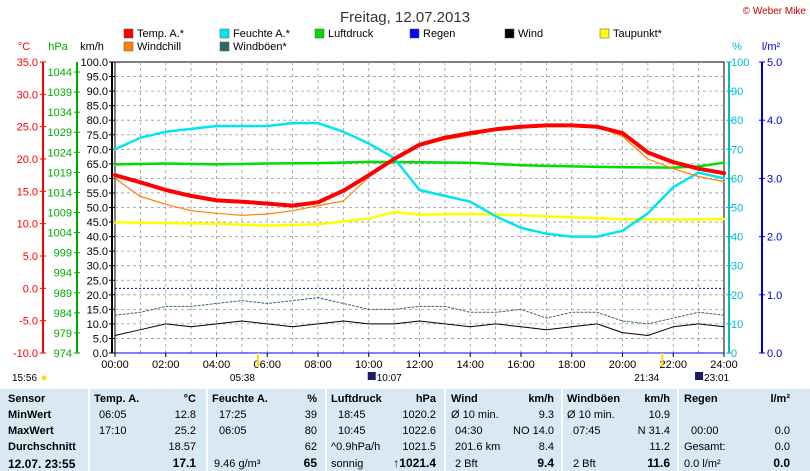 The height and width of the screenshot is (471, 810). Describe the element at coordinates (24, 378) in the screenshot. I see `first-time-label: 15:56` at that location.